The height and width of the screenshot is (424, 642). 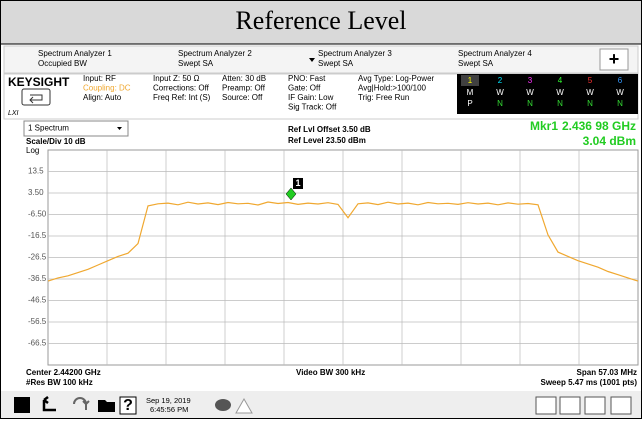 What do you see at coordinates (609, 141) in the screenshot?
I see `marker-value: 3.04 dBm` at bounding box center [609, 141].